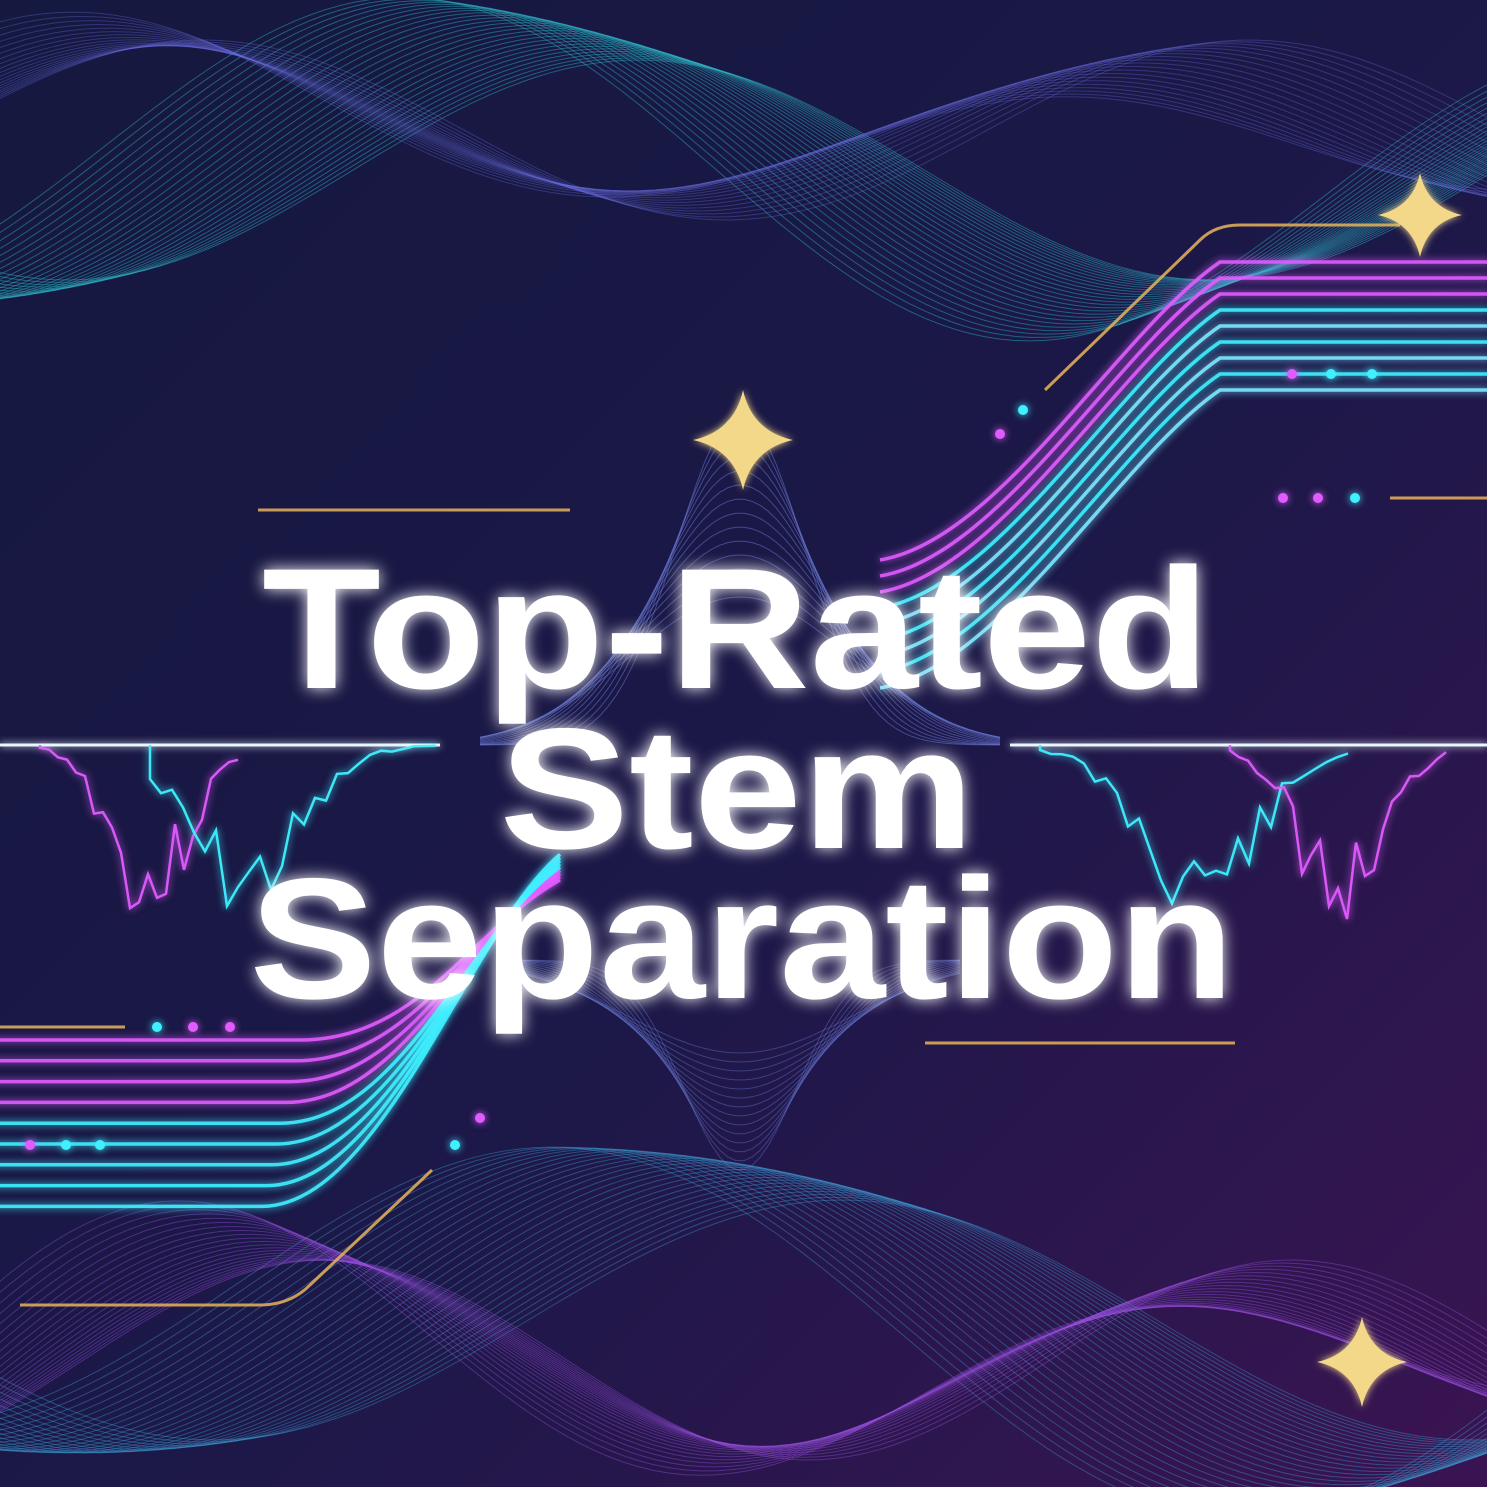 This screenshot has width=1487, height=1487. Describe the element at coordinates (1221, 307) in the screenshot. I see `gold-line` at that location.